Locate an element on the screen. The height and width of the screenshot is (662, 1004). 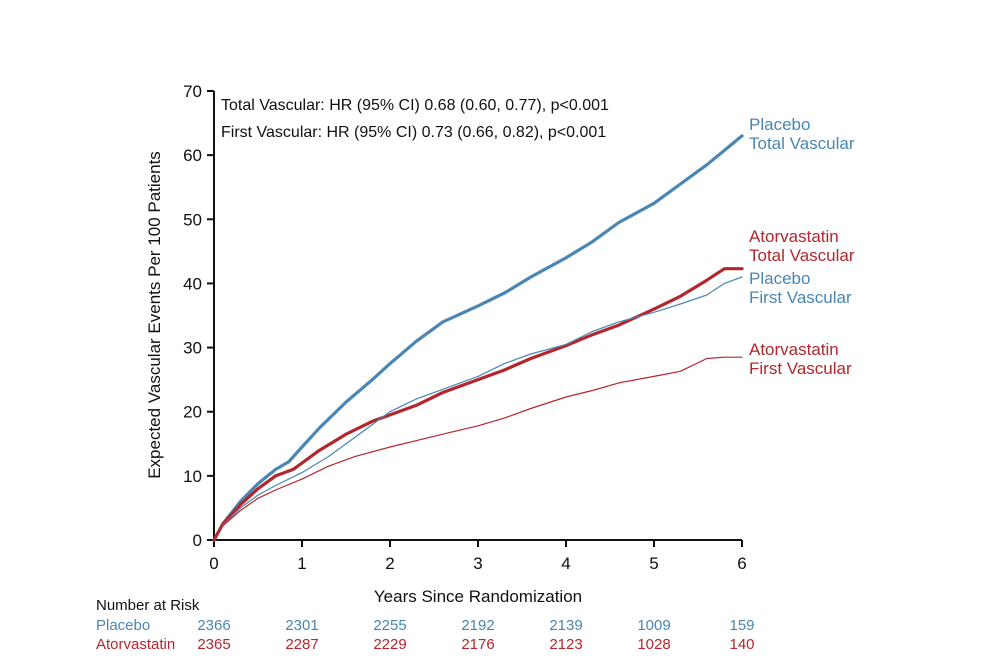
risk-cell: 1028 is located at coordinates (654, 644).